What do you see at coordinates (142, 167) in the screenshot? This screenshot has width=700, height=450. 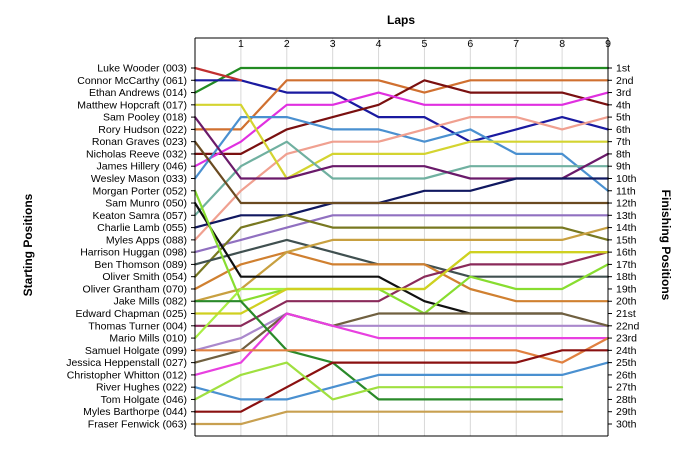 I see `starting-position-label: James Hillery (046)` at bounding box center [142, 167].